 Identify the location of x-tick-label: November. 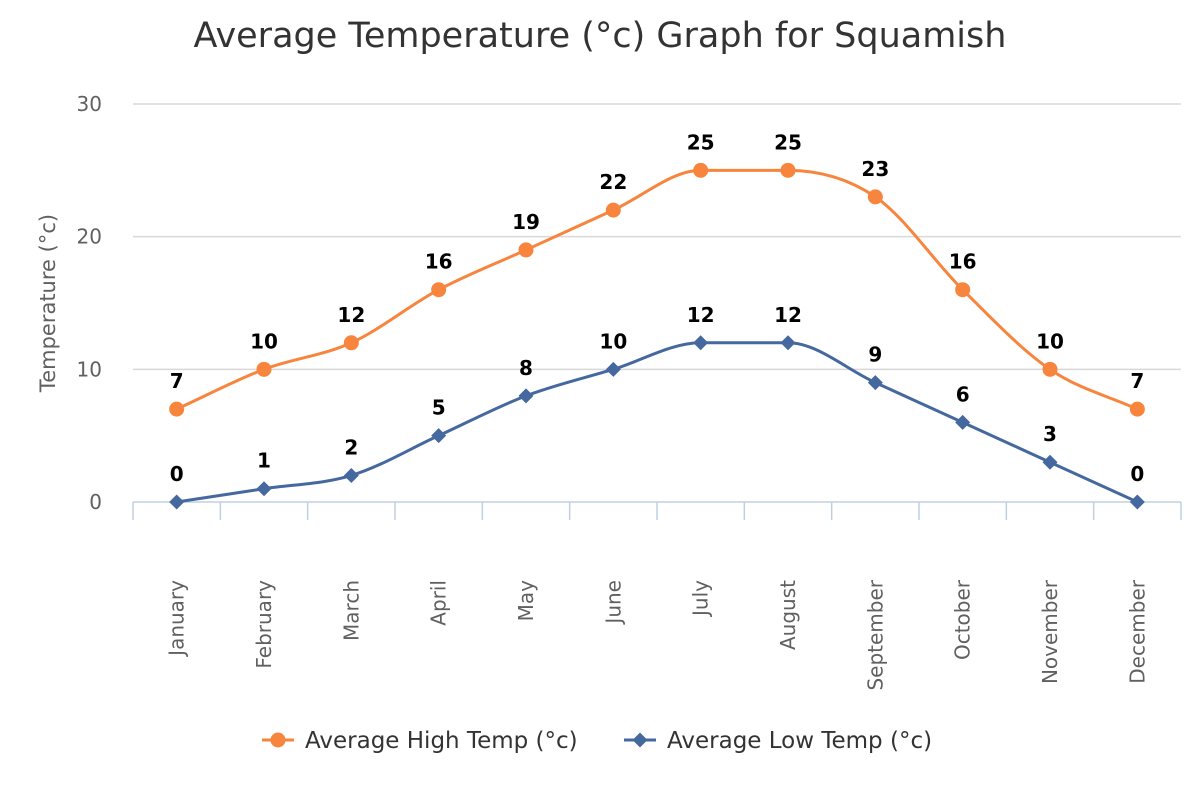
(1050, 631).